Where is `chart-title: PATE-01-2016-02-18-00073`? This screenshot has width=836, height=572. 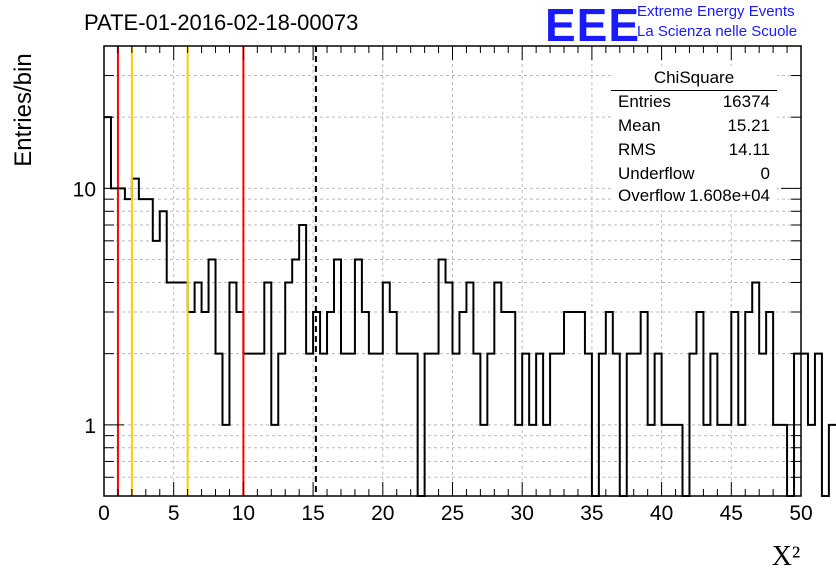
chart-title: PATE-01-2016-02-18-00073 is located at coordinates (221, 22).